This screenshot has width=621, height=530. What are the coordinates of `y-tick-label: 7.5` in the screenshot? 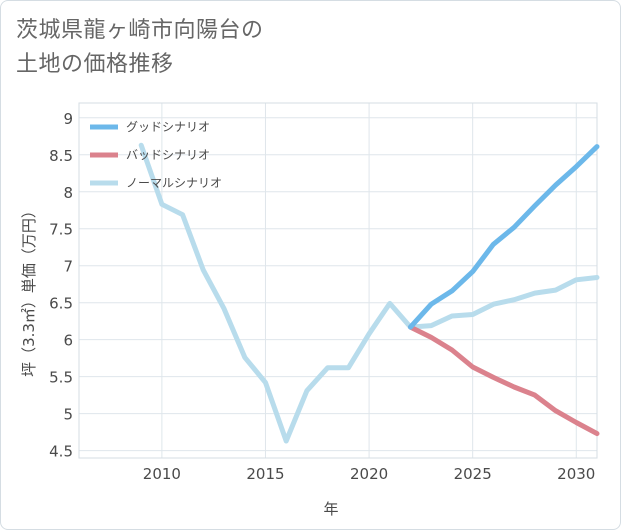 It's located at (61, 230).